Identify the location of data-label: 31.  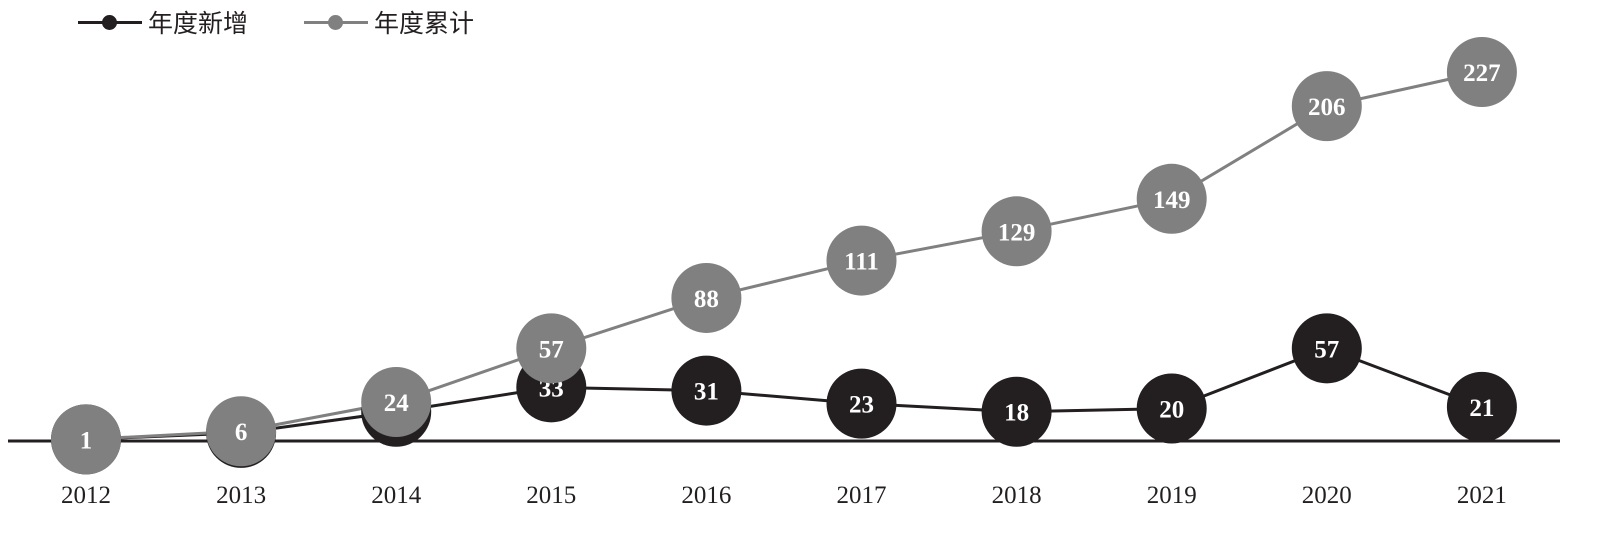
(706, 392).